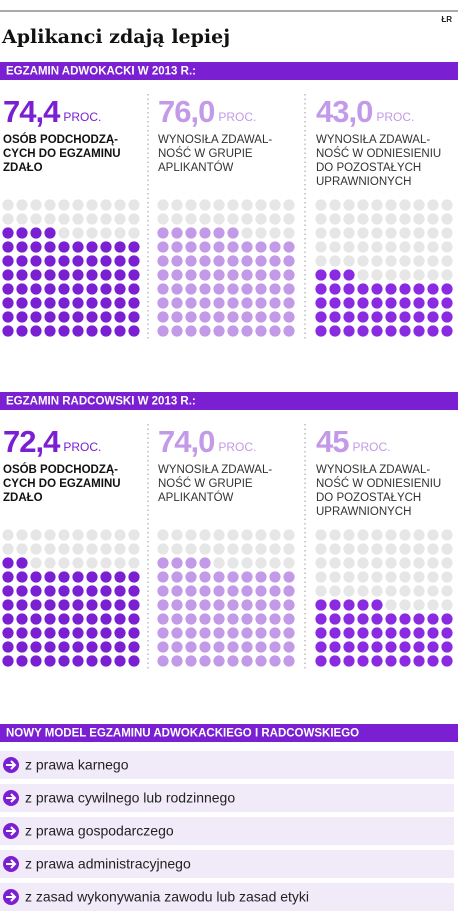 The height and width of the screenshot is (924, 458). What do you see at coordinates (226, 549) in the screenshot?
I see `dot-grid-empty` at bounding box center [226, 549].